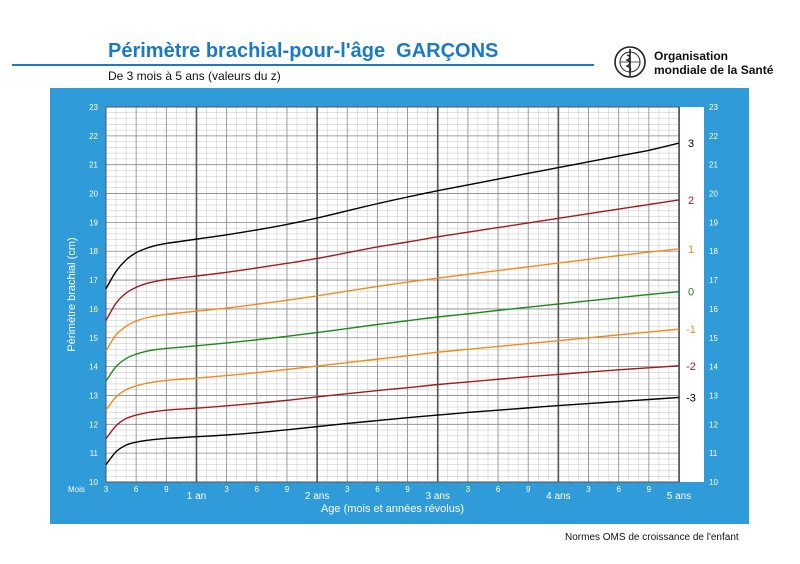 The image size is (800, 564). Describe the element at coordinates (93, 367) in the screenshot. I see `y-tick-label-left: 14` at that location.